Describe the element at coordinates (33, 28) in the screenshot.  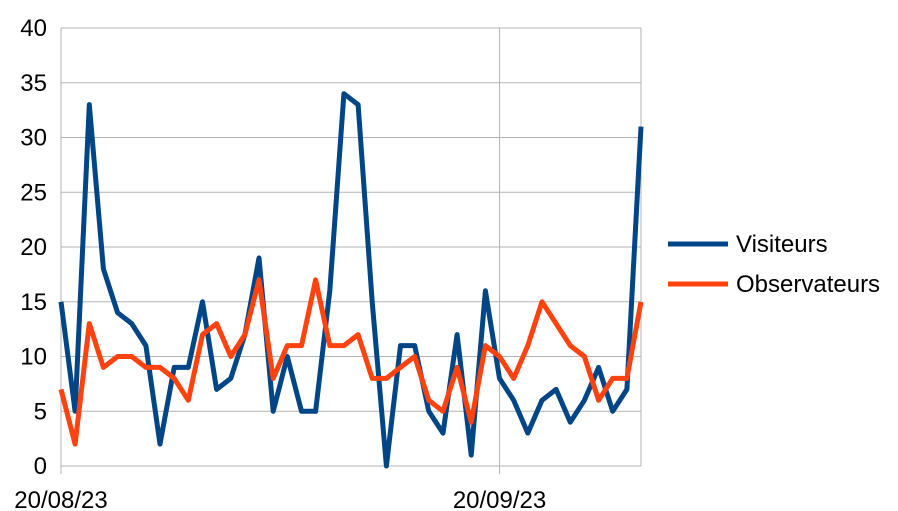
I see `y-tick-label: 40` at that location.